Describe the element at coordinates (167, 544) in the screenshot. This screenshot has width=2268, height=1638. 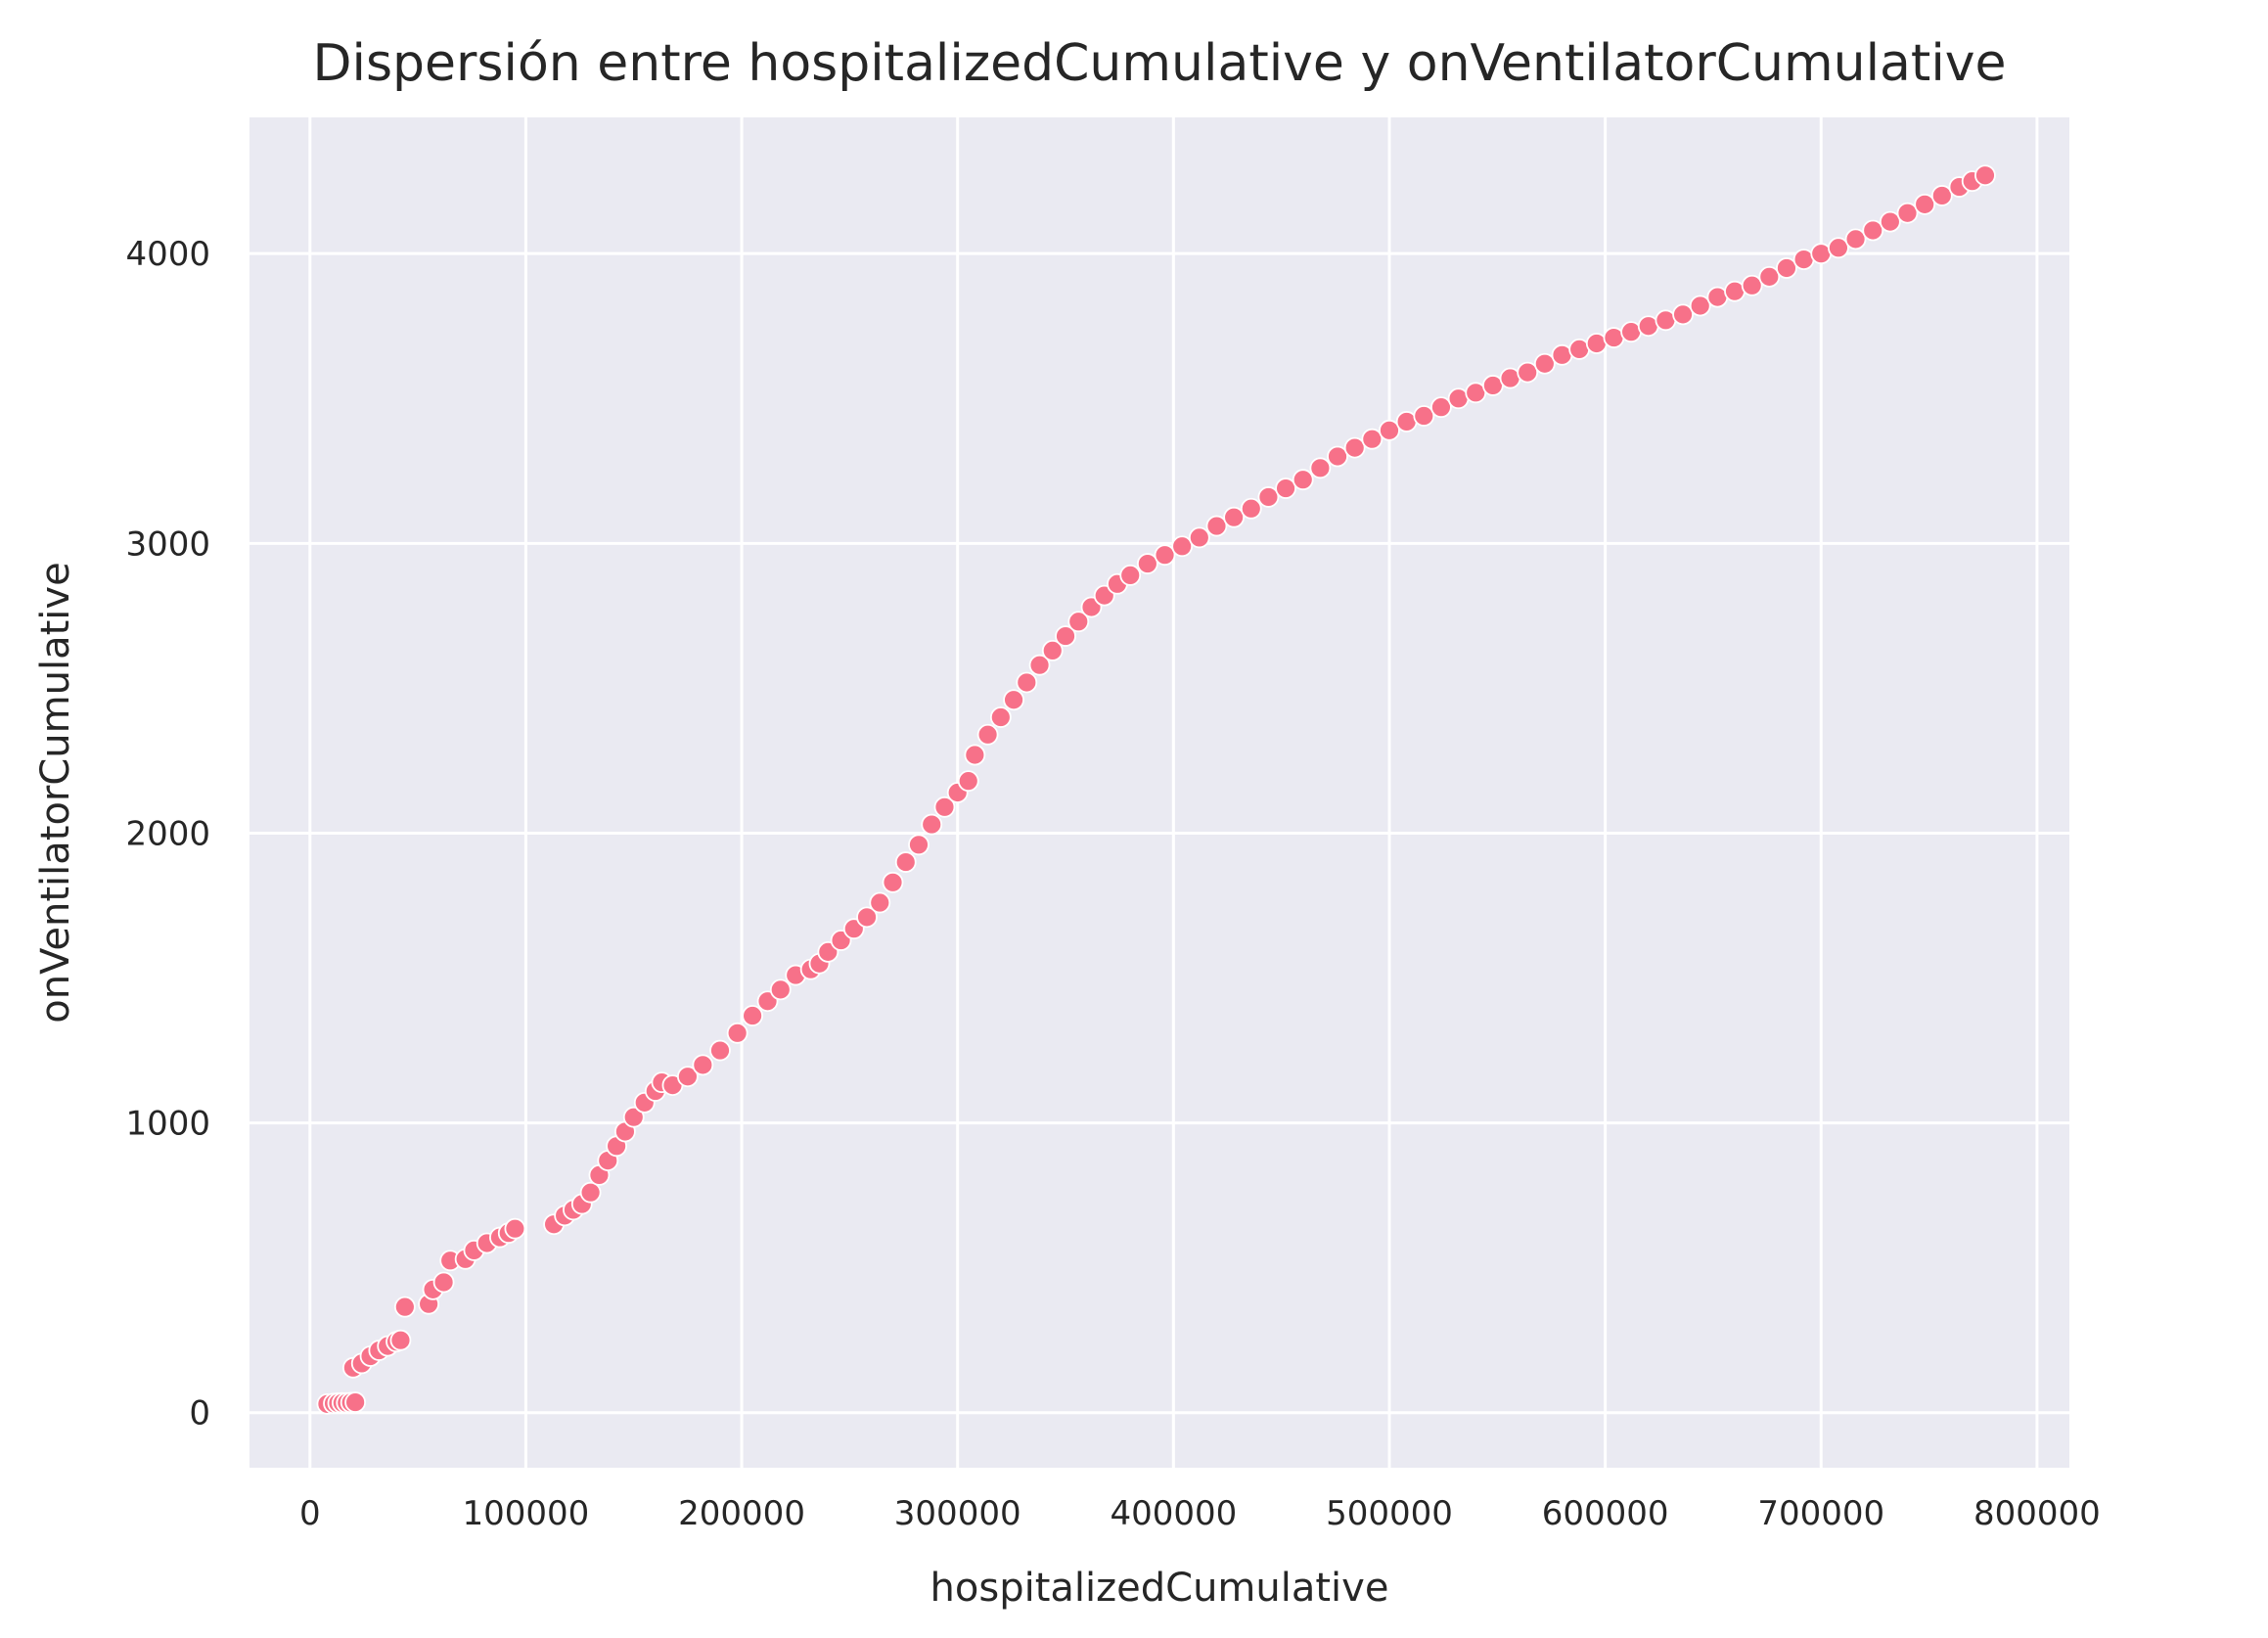
I see `y-tick-label: 3000` at that location.